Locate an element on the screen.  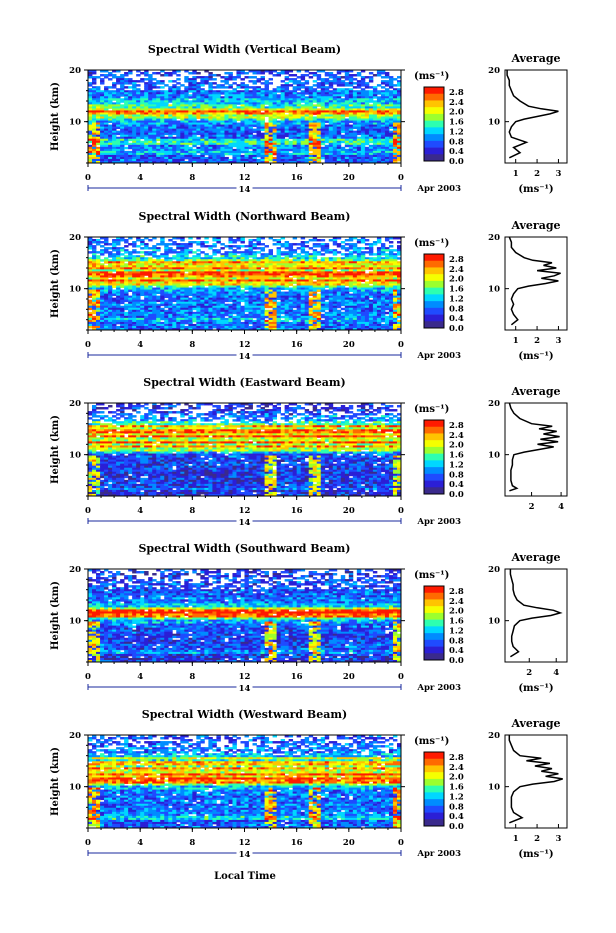
heatmap-cells is located at coordinates (244, 116).